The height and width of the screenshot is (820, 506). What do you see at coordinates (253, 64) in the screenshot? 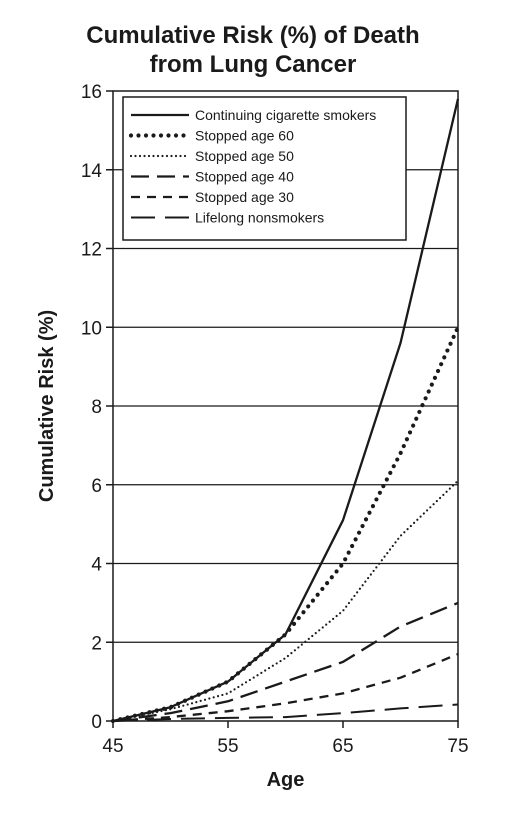
I see `chart-title-line-2: from Lung Cancer` at bounding box center [253, 64].